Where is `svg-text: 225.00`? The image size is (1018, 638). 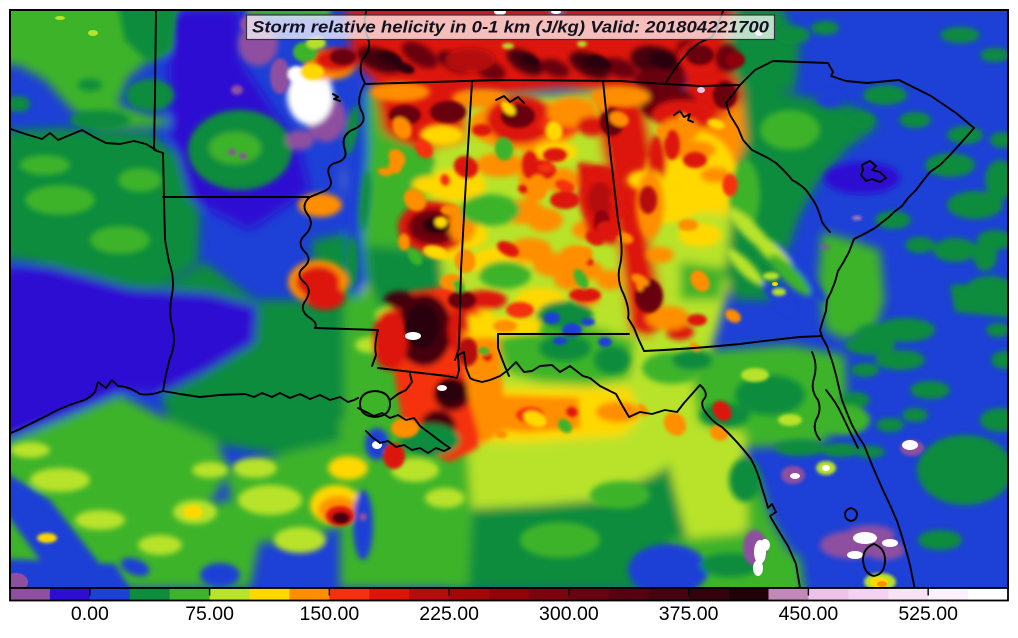
svg-text: 225.00 is located at coordinates (449, 614).